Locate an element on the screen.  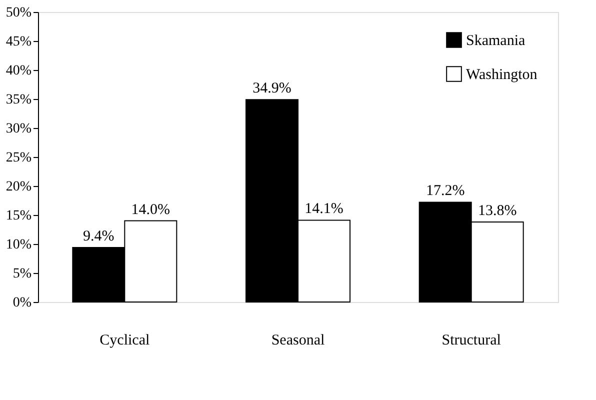
y-tick-label: 45% is located at coordinates (19, 42).